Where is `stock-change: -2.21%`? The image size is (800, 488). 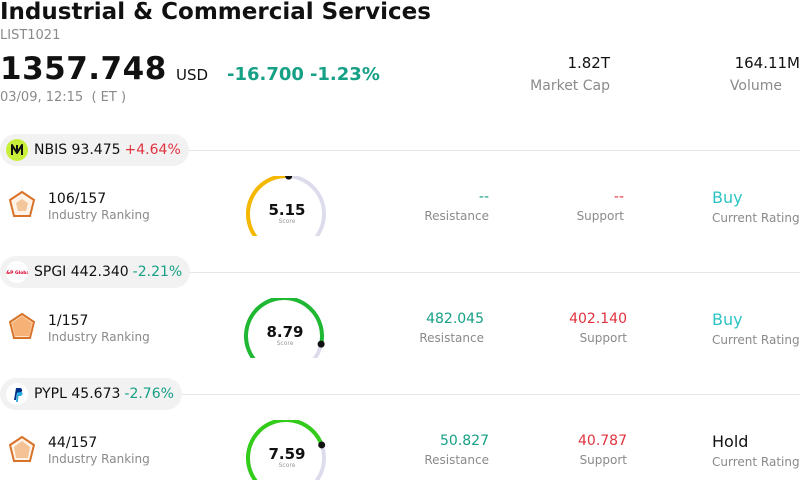
stock-change: -2.21% is located at coordinates (157, 272).